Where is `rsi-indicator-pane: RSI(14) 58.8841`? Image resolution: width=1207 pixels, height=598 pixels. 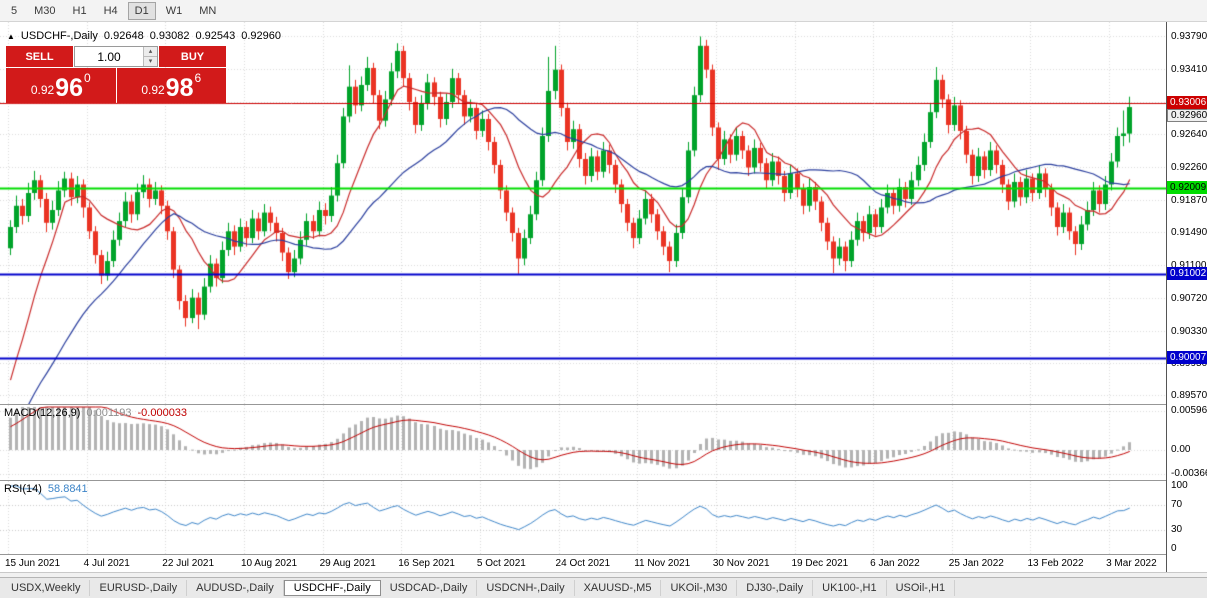 rsi-indicator-pane: RSI(14) 58.8841 is located at coordinates (583, 517).